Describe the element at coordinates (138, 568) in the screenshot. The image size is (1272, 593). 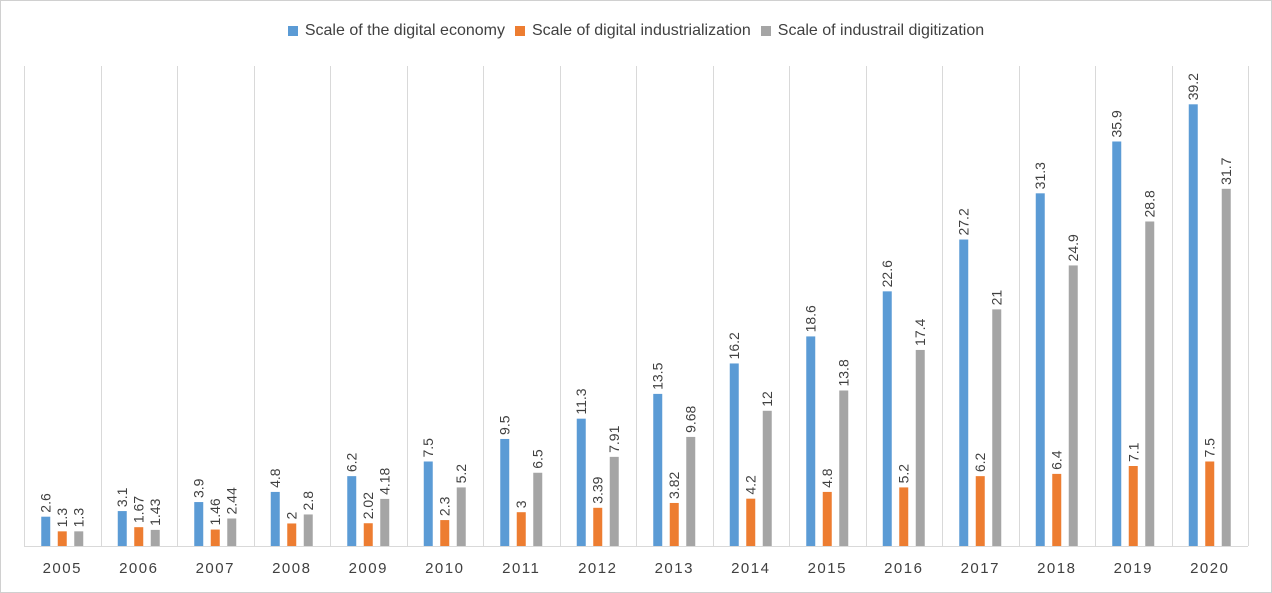
I see `x-tick-label-2006: 2006` at that location.